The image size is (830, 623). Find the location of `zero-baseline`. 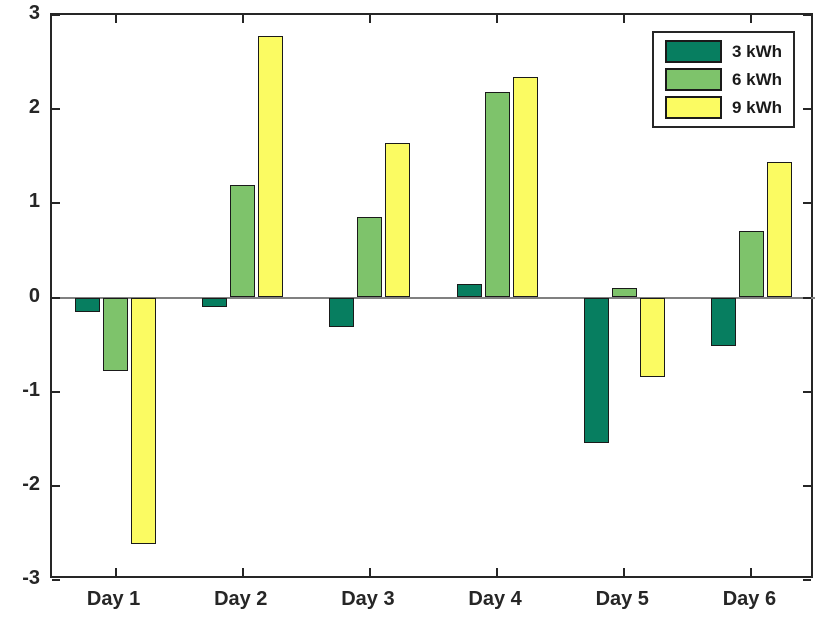

zero-baseline is located at coordinates (433, 297).